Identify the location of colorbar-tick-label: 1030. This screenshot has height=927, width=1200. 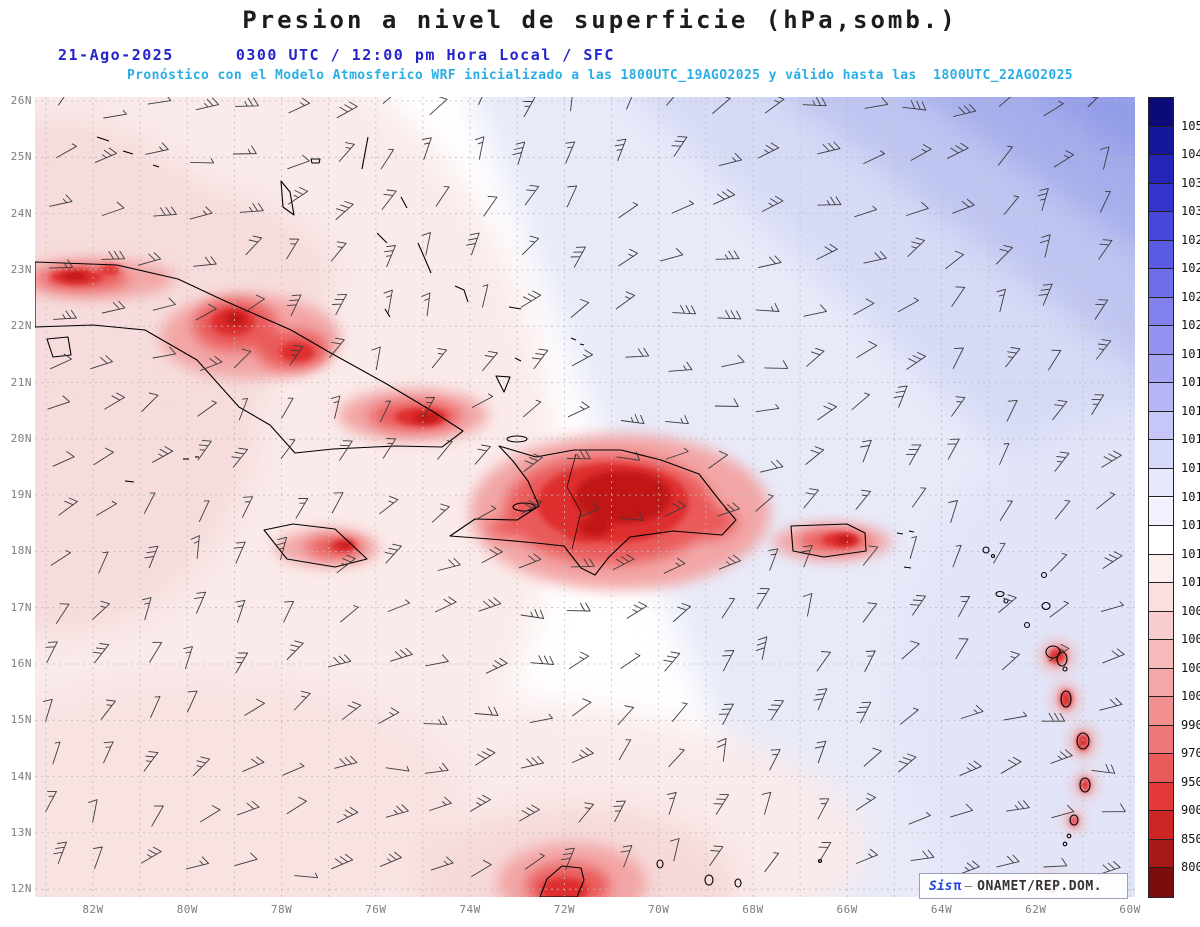
(1190, 211).